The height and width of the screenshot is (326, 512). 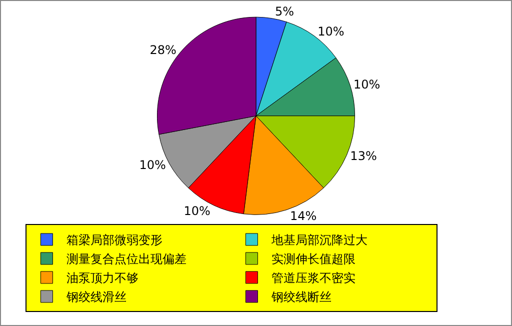 I want to click on legend-label: 油泵顶力不够, so click(x=102, y=278).